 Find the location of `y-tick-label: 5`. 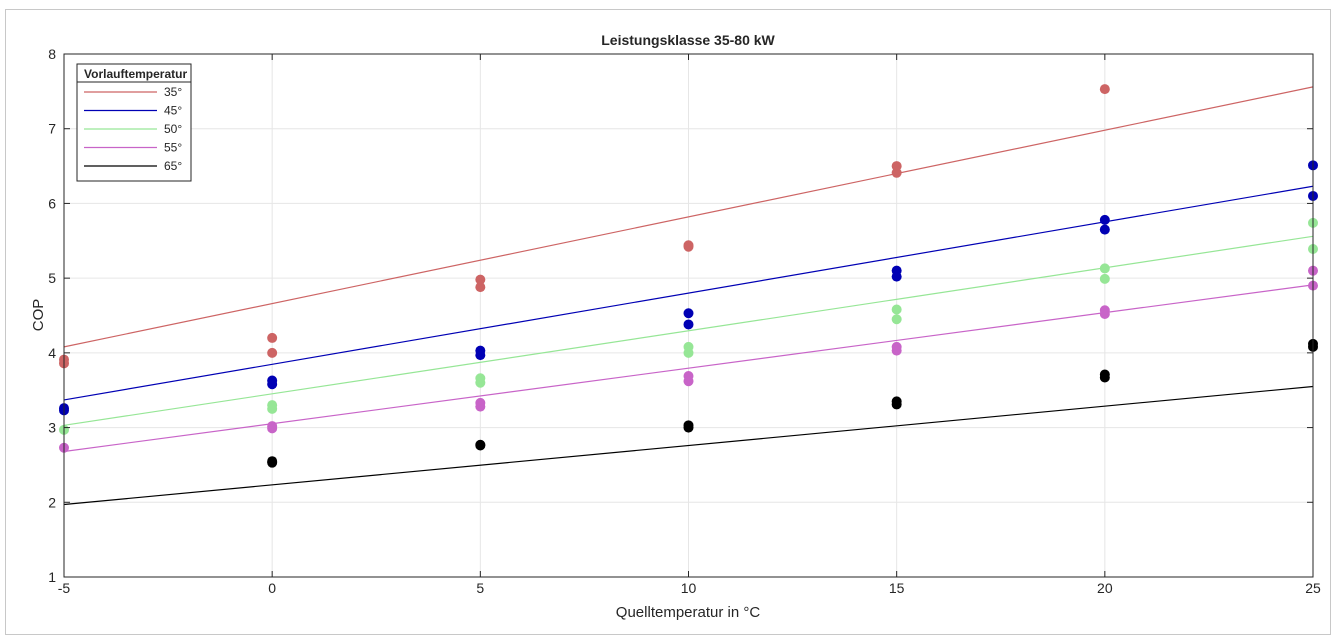

y-tick-label: 5 is located at coordinates (52, 278).